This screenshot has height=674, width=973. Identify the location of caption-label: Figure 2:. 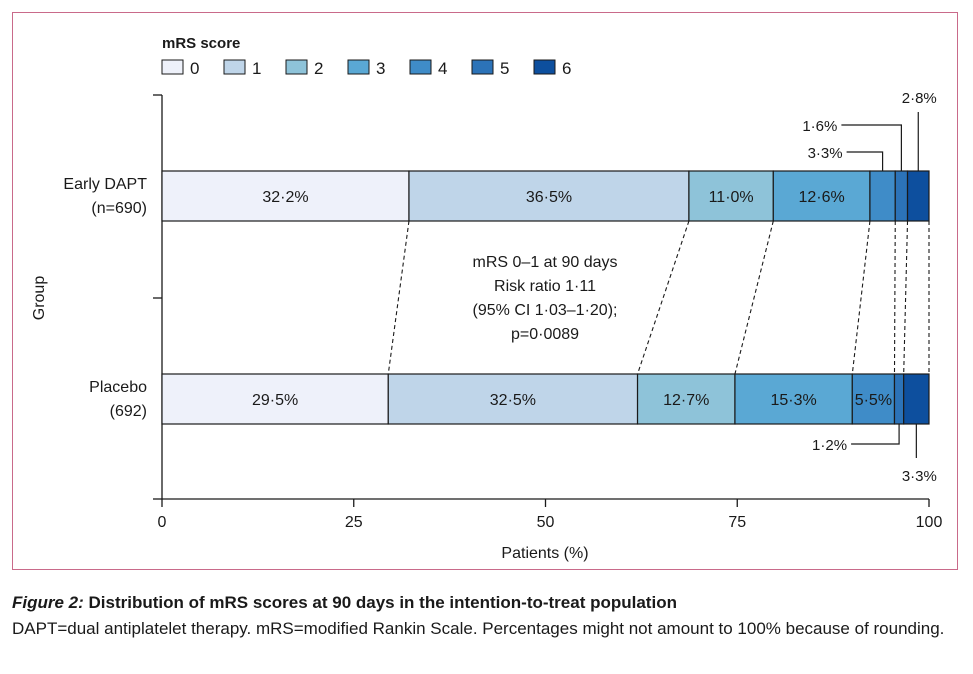
(48, 602).